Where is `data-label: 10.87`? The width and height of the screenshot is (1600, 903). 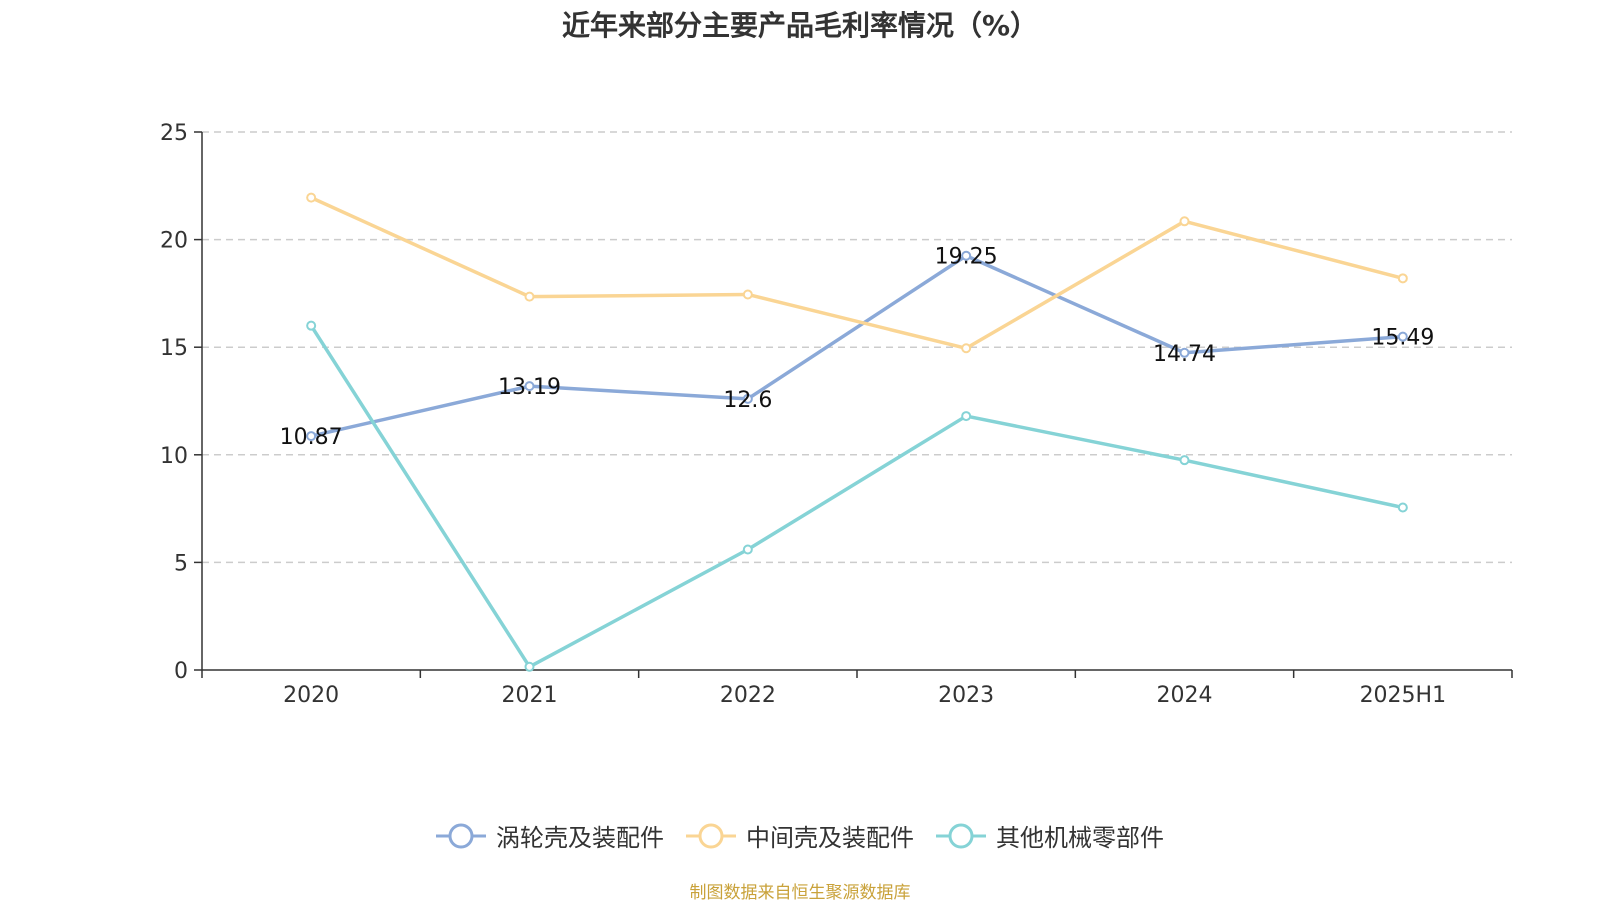 data-label: 10.87 is located at coordinates (311, 437).